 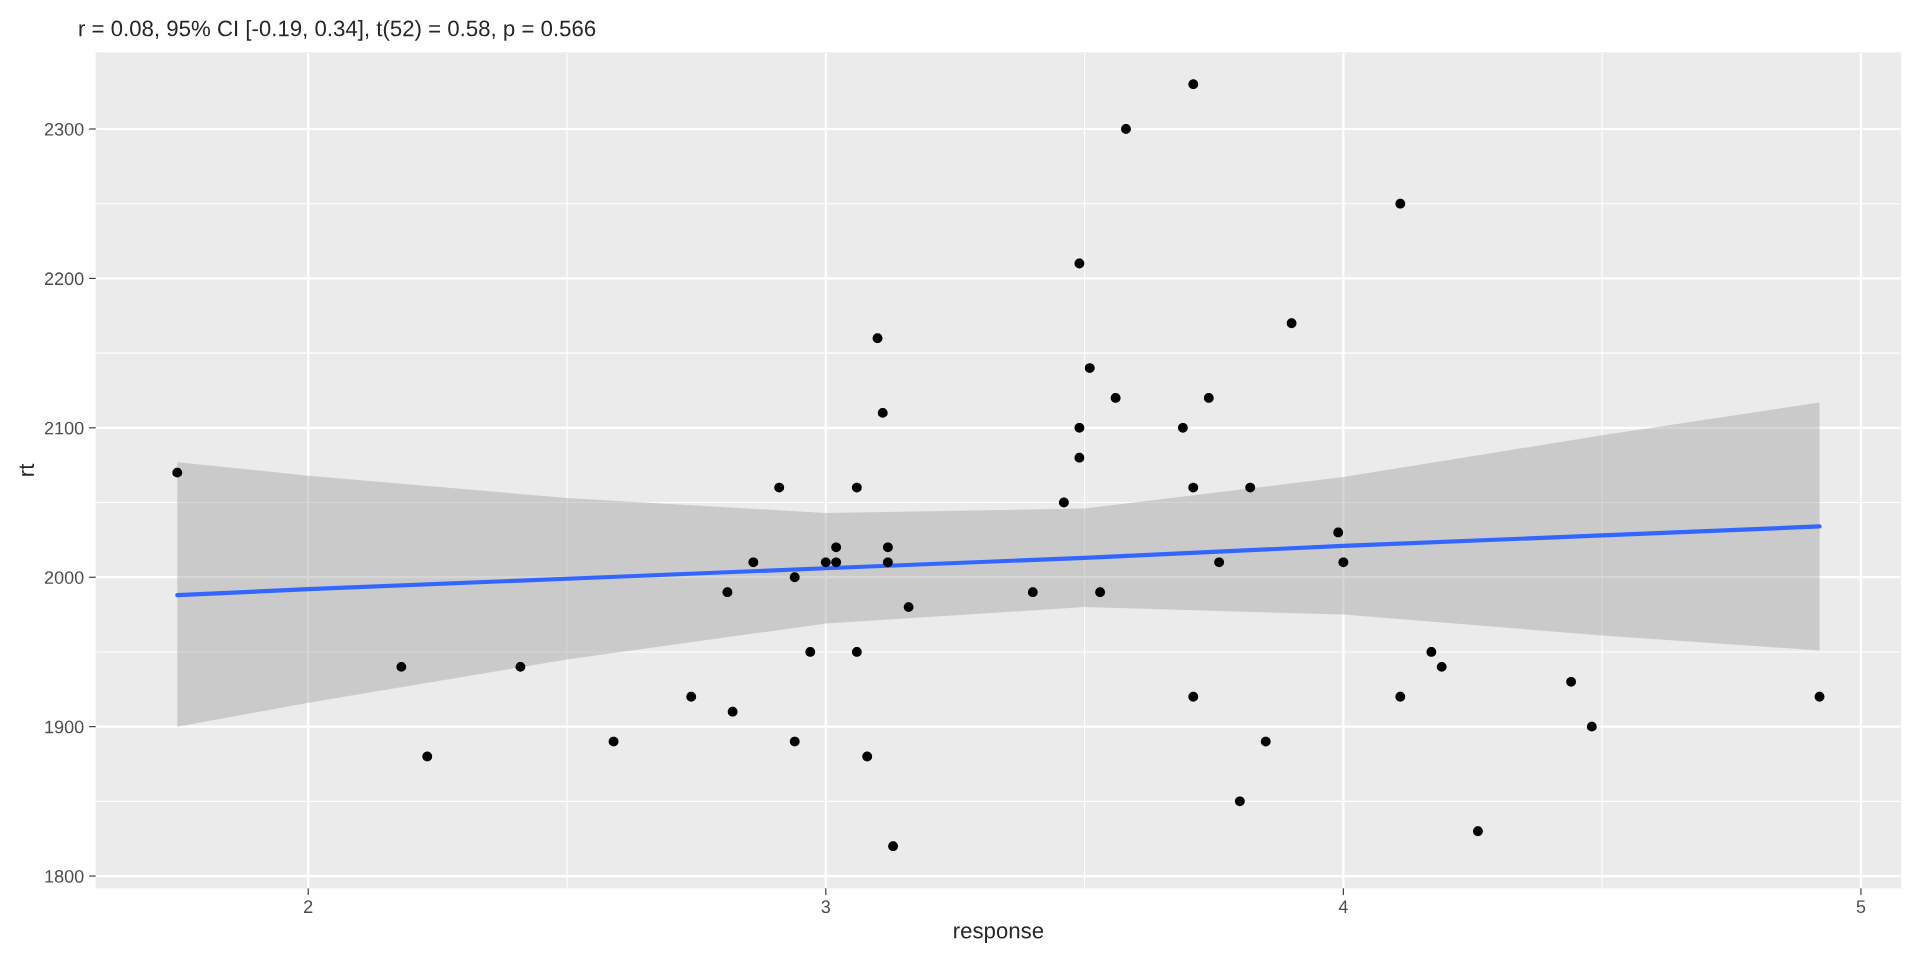 What do you see at coordinates (64, 876) in the screenshot?
I see `y-tick-label: 1800` at bounding box center [64, 876].